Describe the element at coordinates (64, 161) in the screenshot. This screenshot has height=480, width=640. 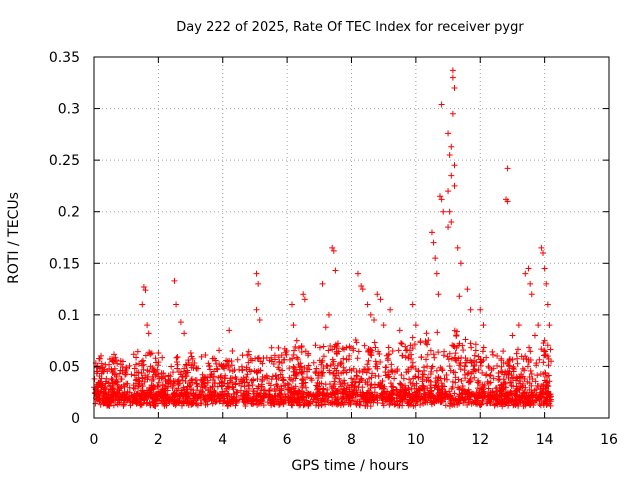
I see `y-tick-label: 0.25` at that location.